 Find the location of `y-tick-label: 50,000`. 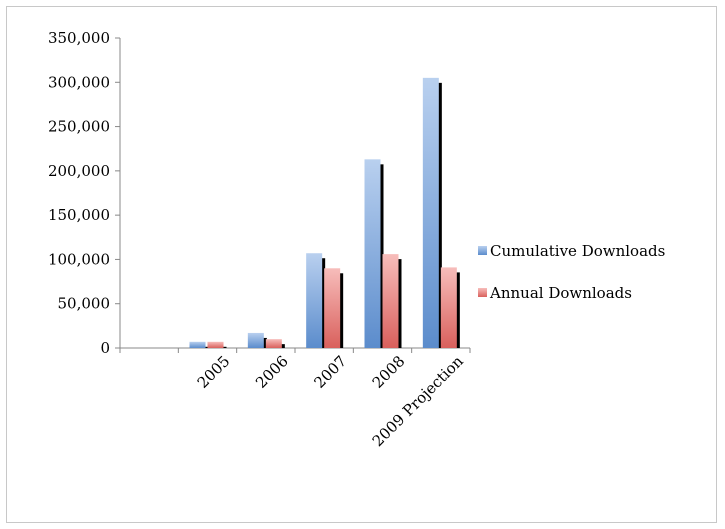

y-tick-label: 50,000 is located at coordinates (84, 304).